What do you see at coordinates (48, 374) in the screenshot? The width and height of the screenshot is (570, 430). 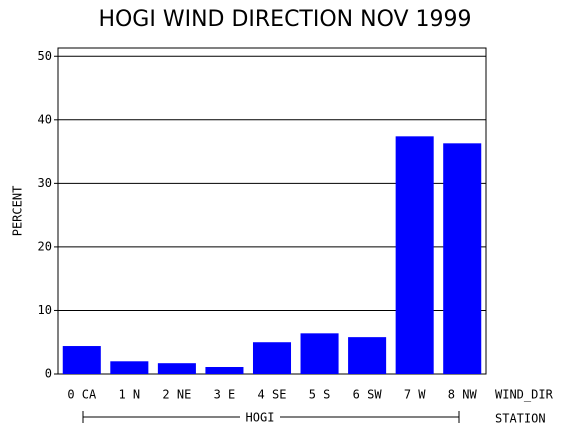 I see `y-tick-label: 0` at bounding box center [48, 374].